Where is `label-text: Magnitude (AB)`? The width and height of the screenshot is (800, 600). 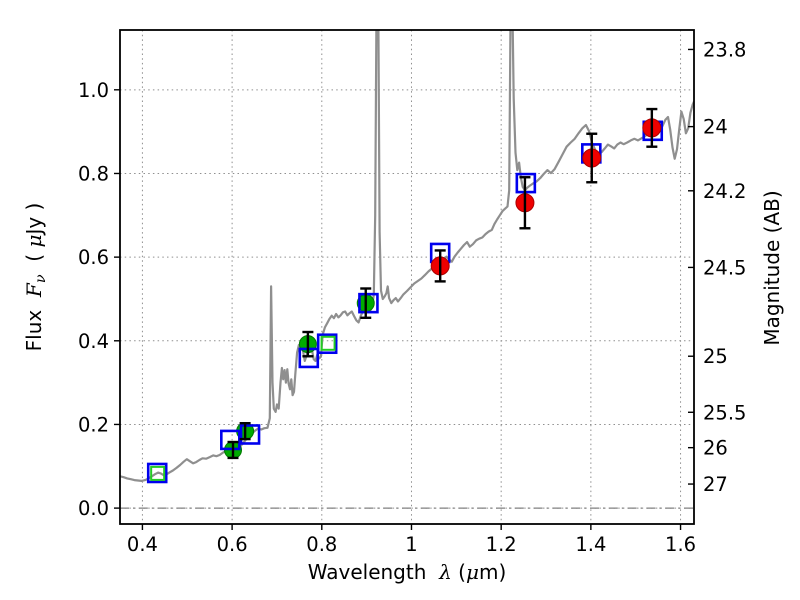 label-text: Magnitude (AB) is located at coordinates (772, 268).